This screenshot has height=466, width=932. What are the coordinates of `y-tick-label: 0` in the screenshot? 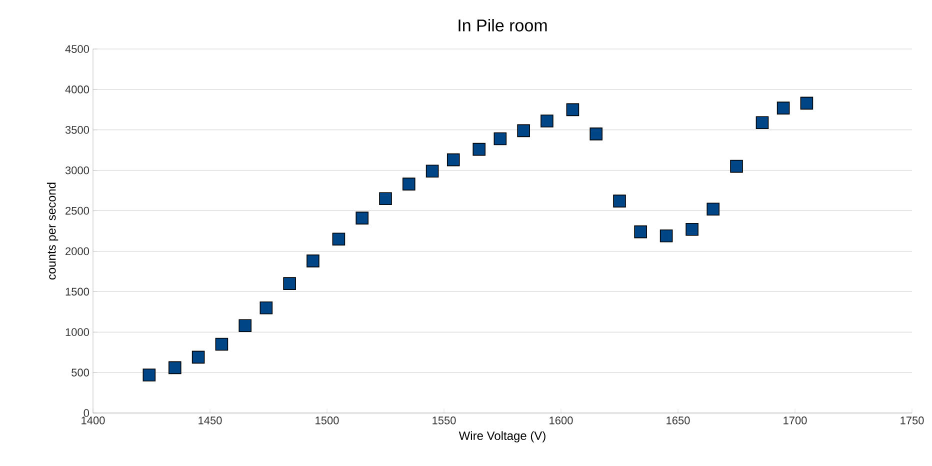 It's located at (87, 413).